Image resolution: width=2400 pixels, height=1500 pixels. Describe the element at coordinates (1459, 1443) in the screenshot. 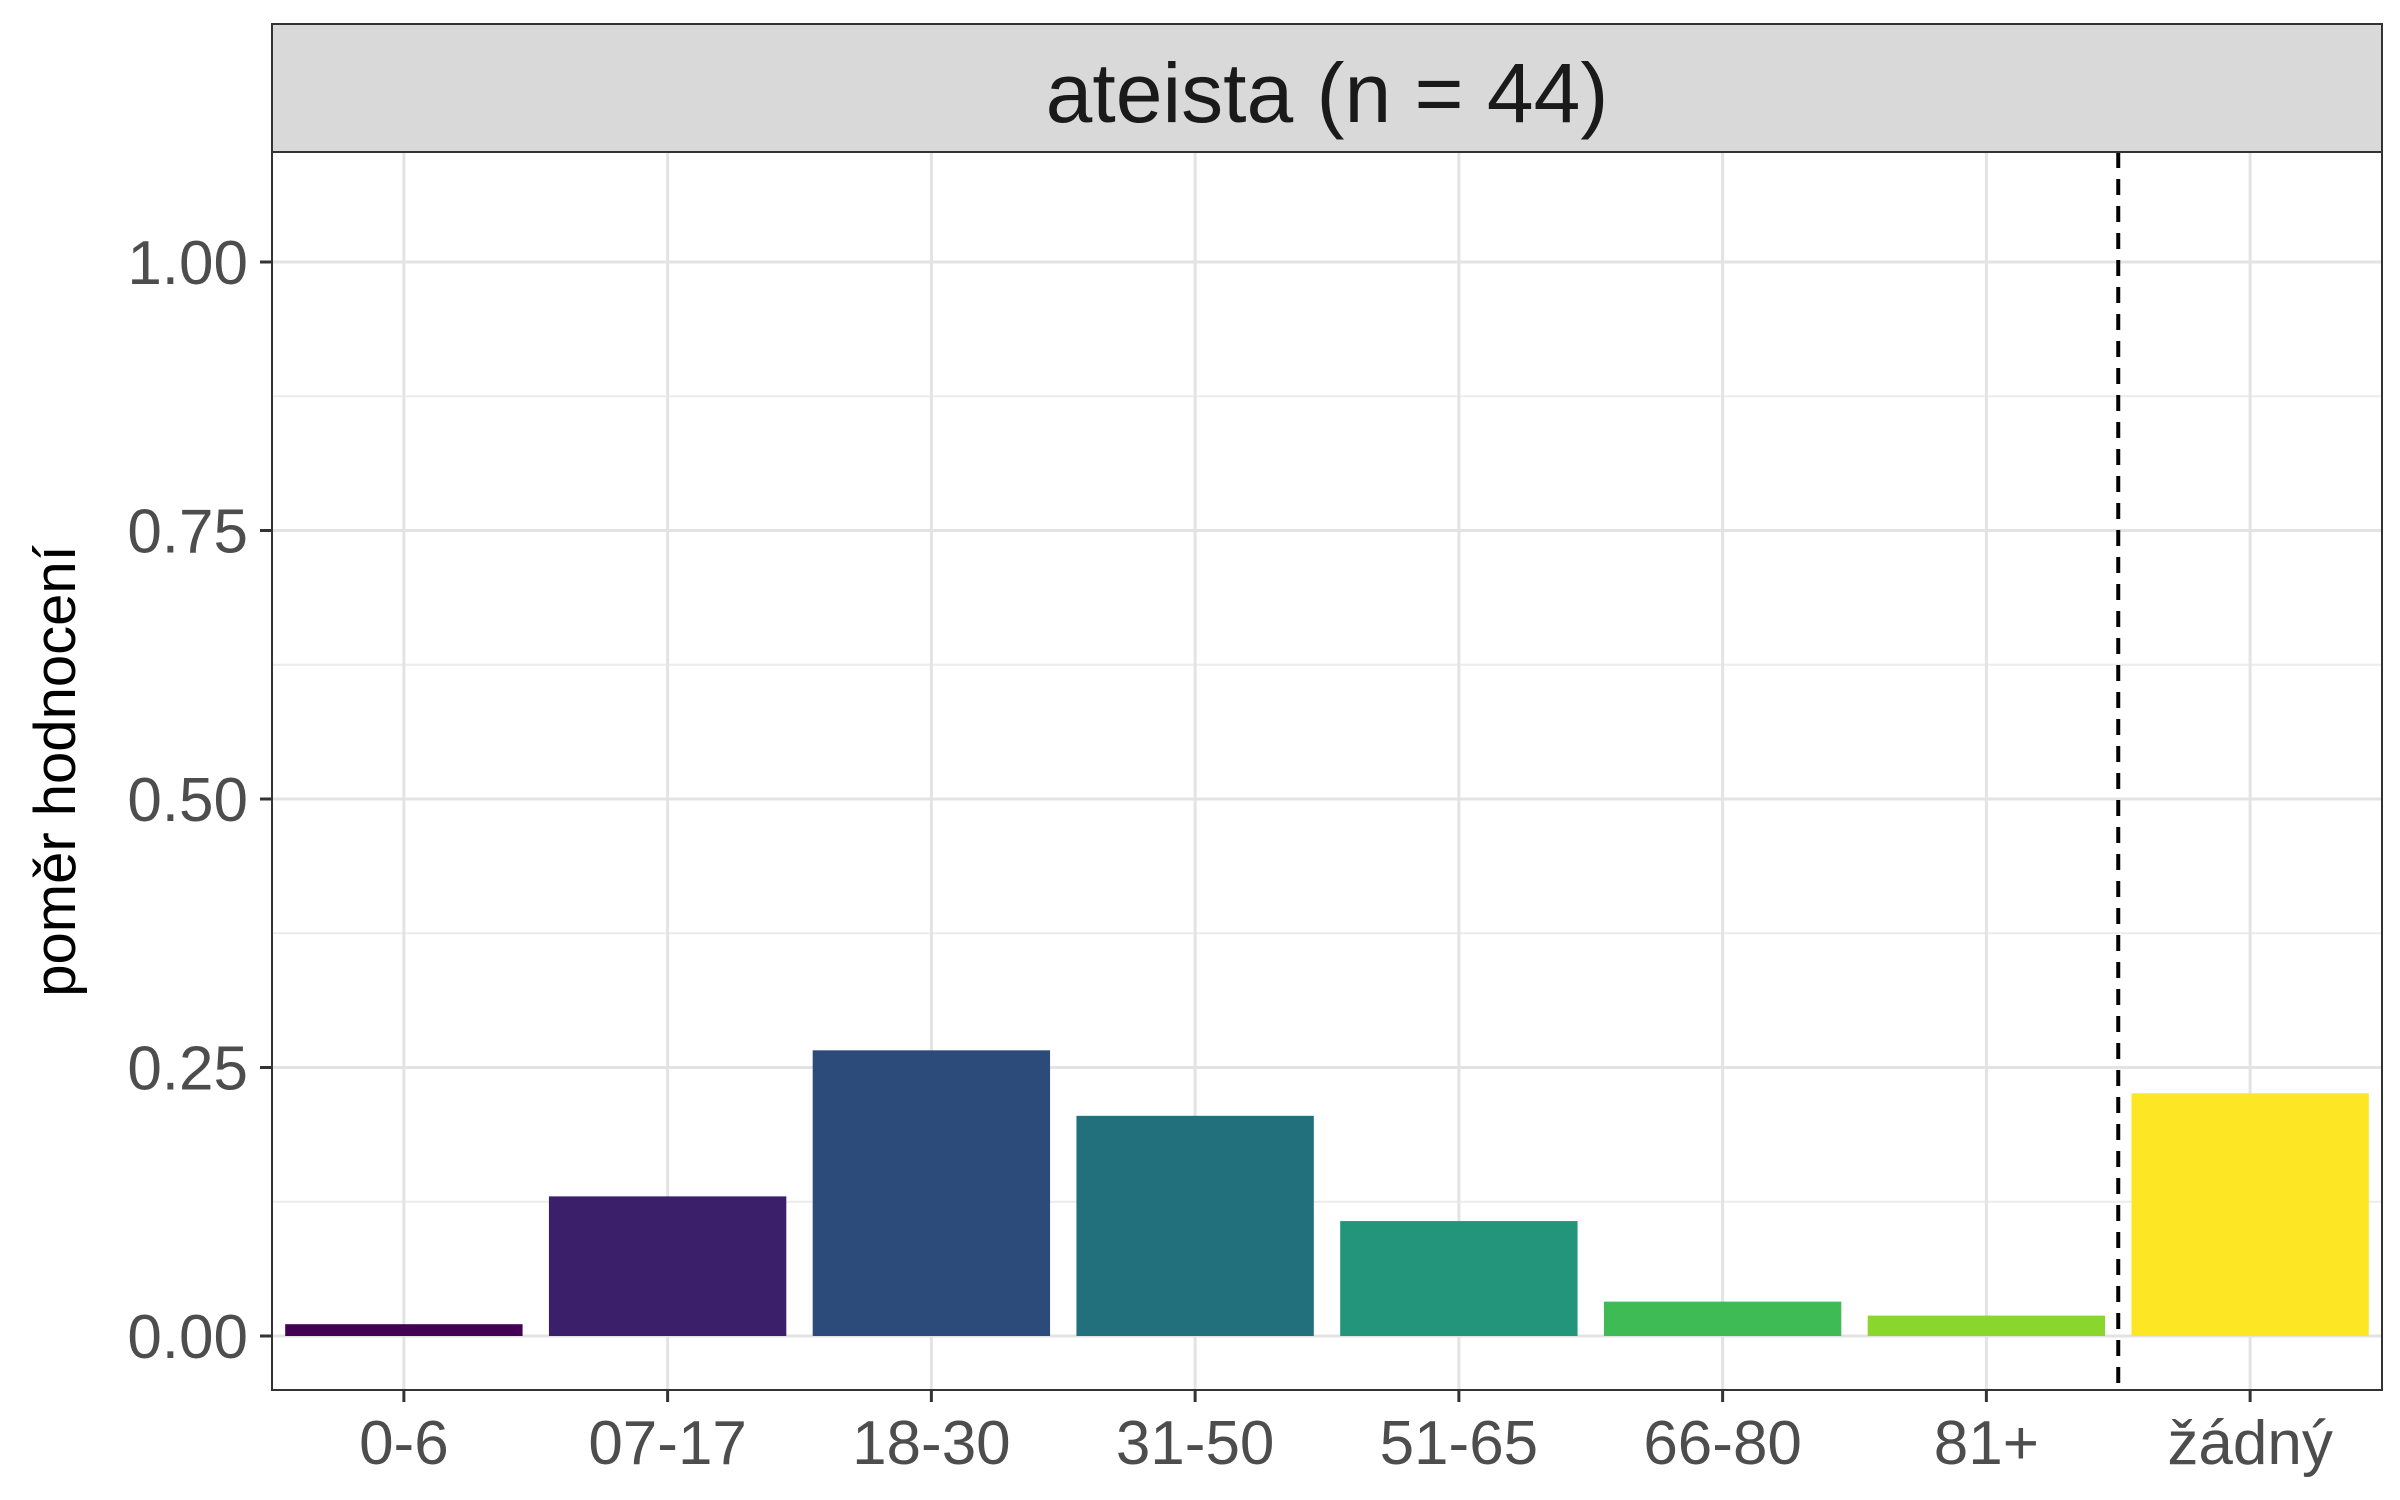

I see `x-tick-label: 51-65` at that location.